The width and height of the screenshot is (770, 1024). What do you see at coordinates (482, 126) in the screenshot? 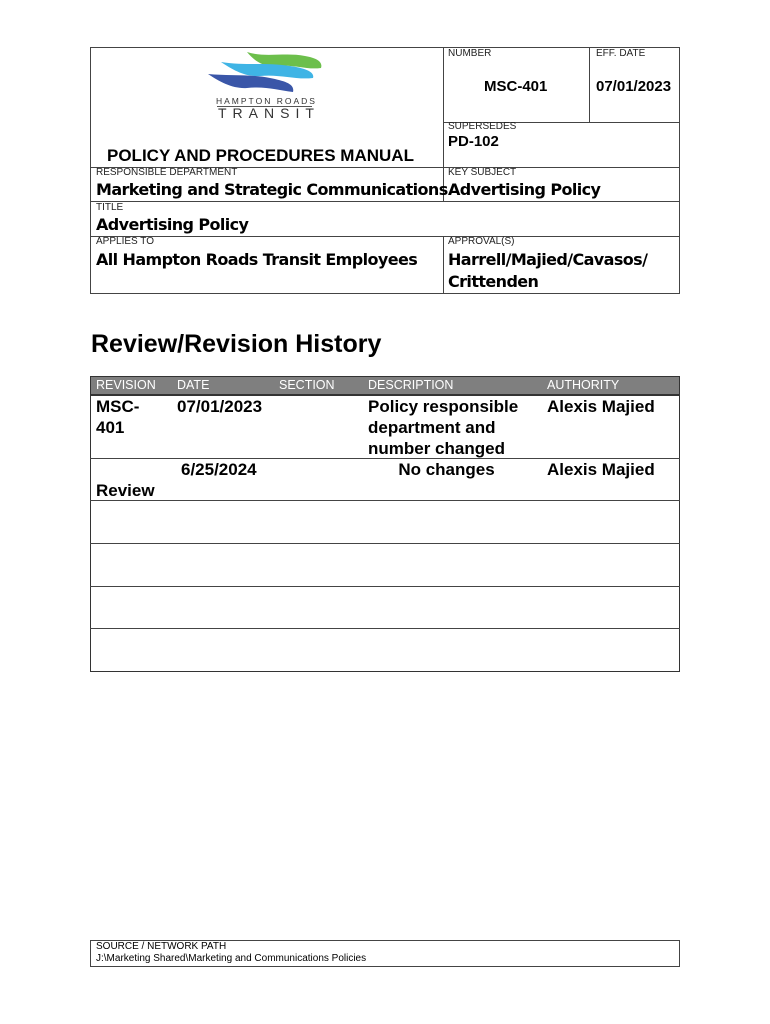
I see `supersedes-label: SUPERSEDES` at bounding box center [482, 126].